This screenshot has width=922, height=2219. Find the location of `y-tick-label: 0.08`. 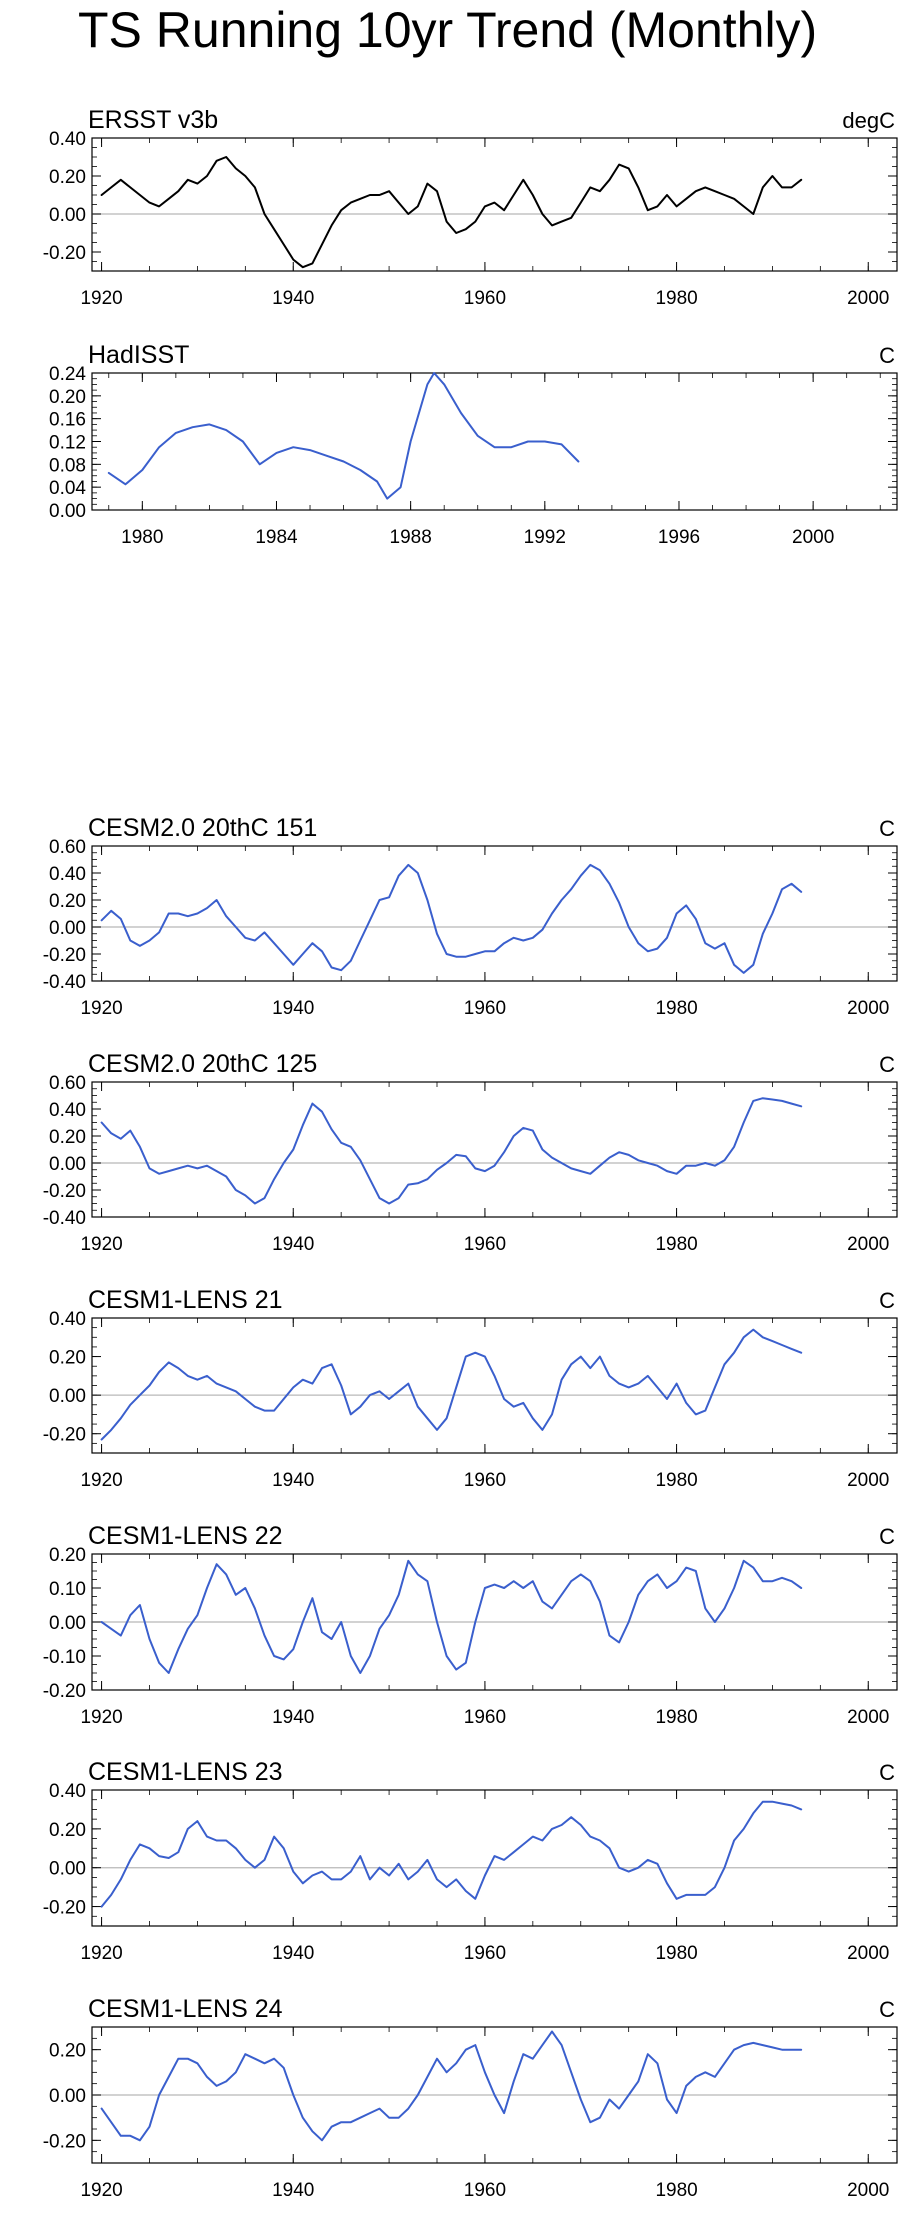

y-tick-label: 0.08 is located at coordinates (67, 465).